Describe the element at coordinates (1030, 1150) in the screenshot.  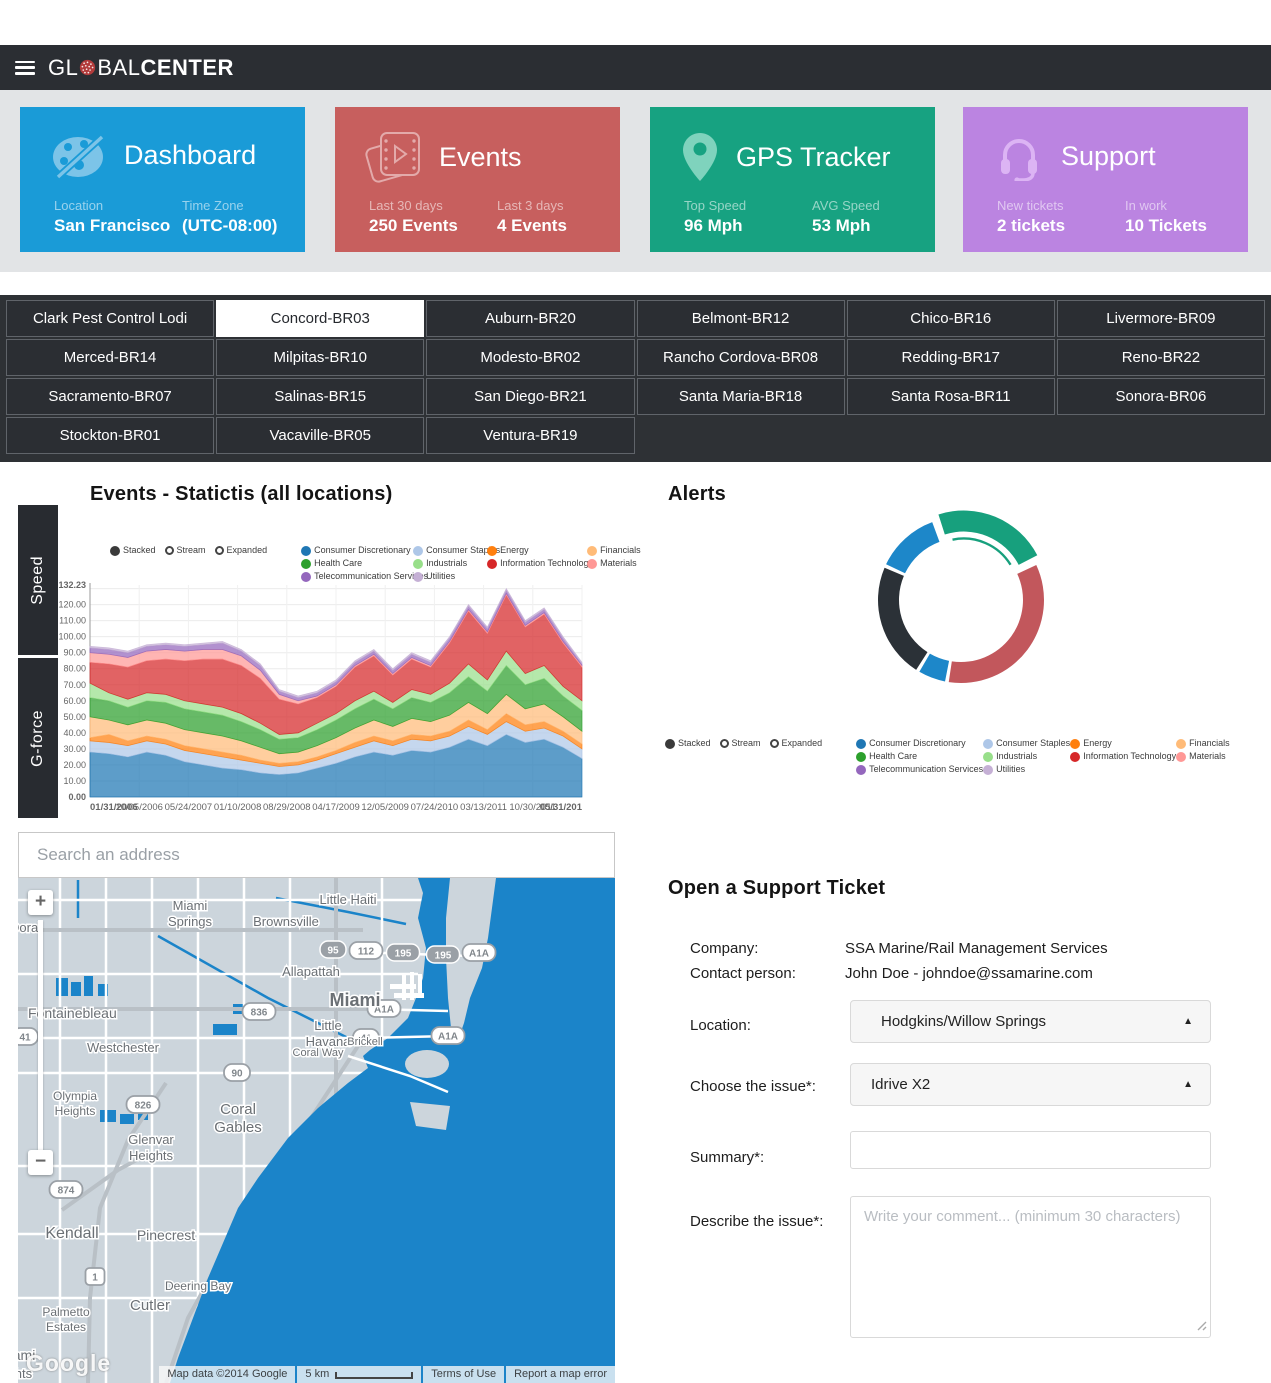
I see `summary-input` at that location.